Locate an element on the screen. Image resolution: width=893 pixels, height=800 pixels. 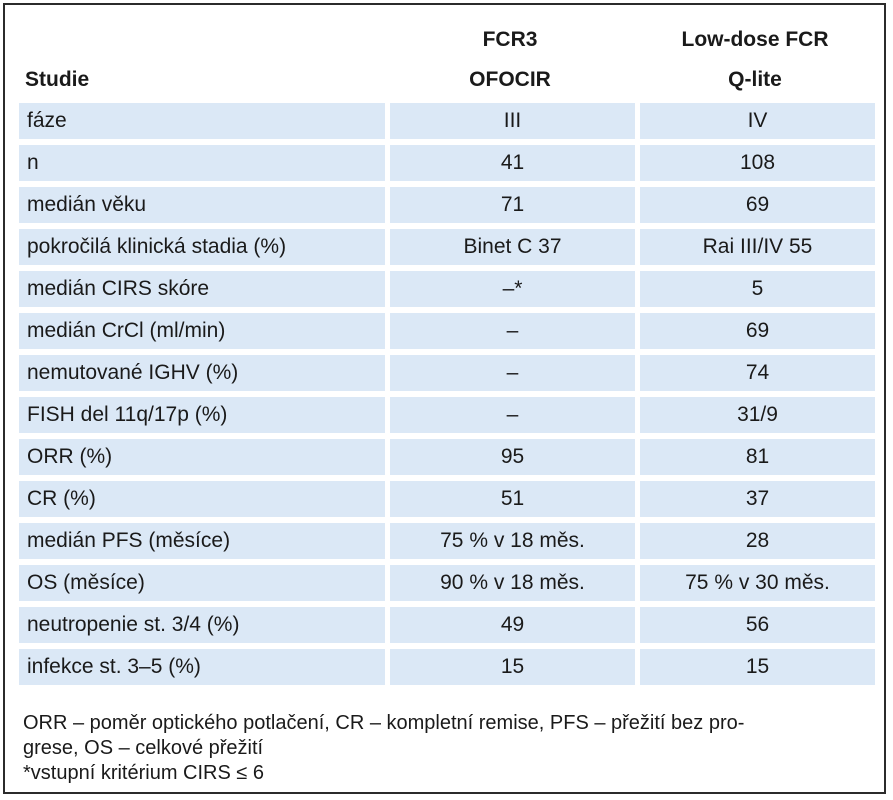
row-value-fcr3: 15 is located at coordinates (510, 667).